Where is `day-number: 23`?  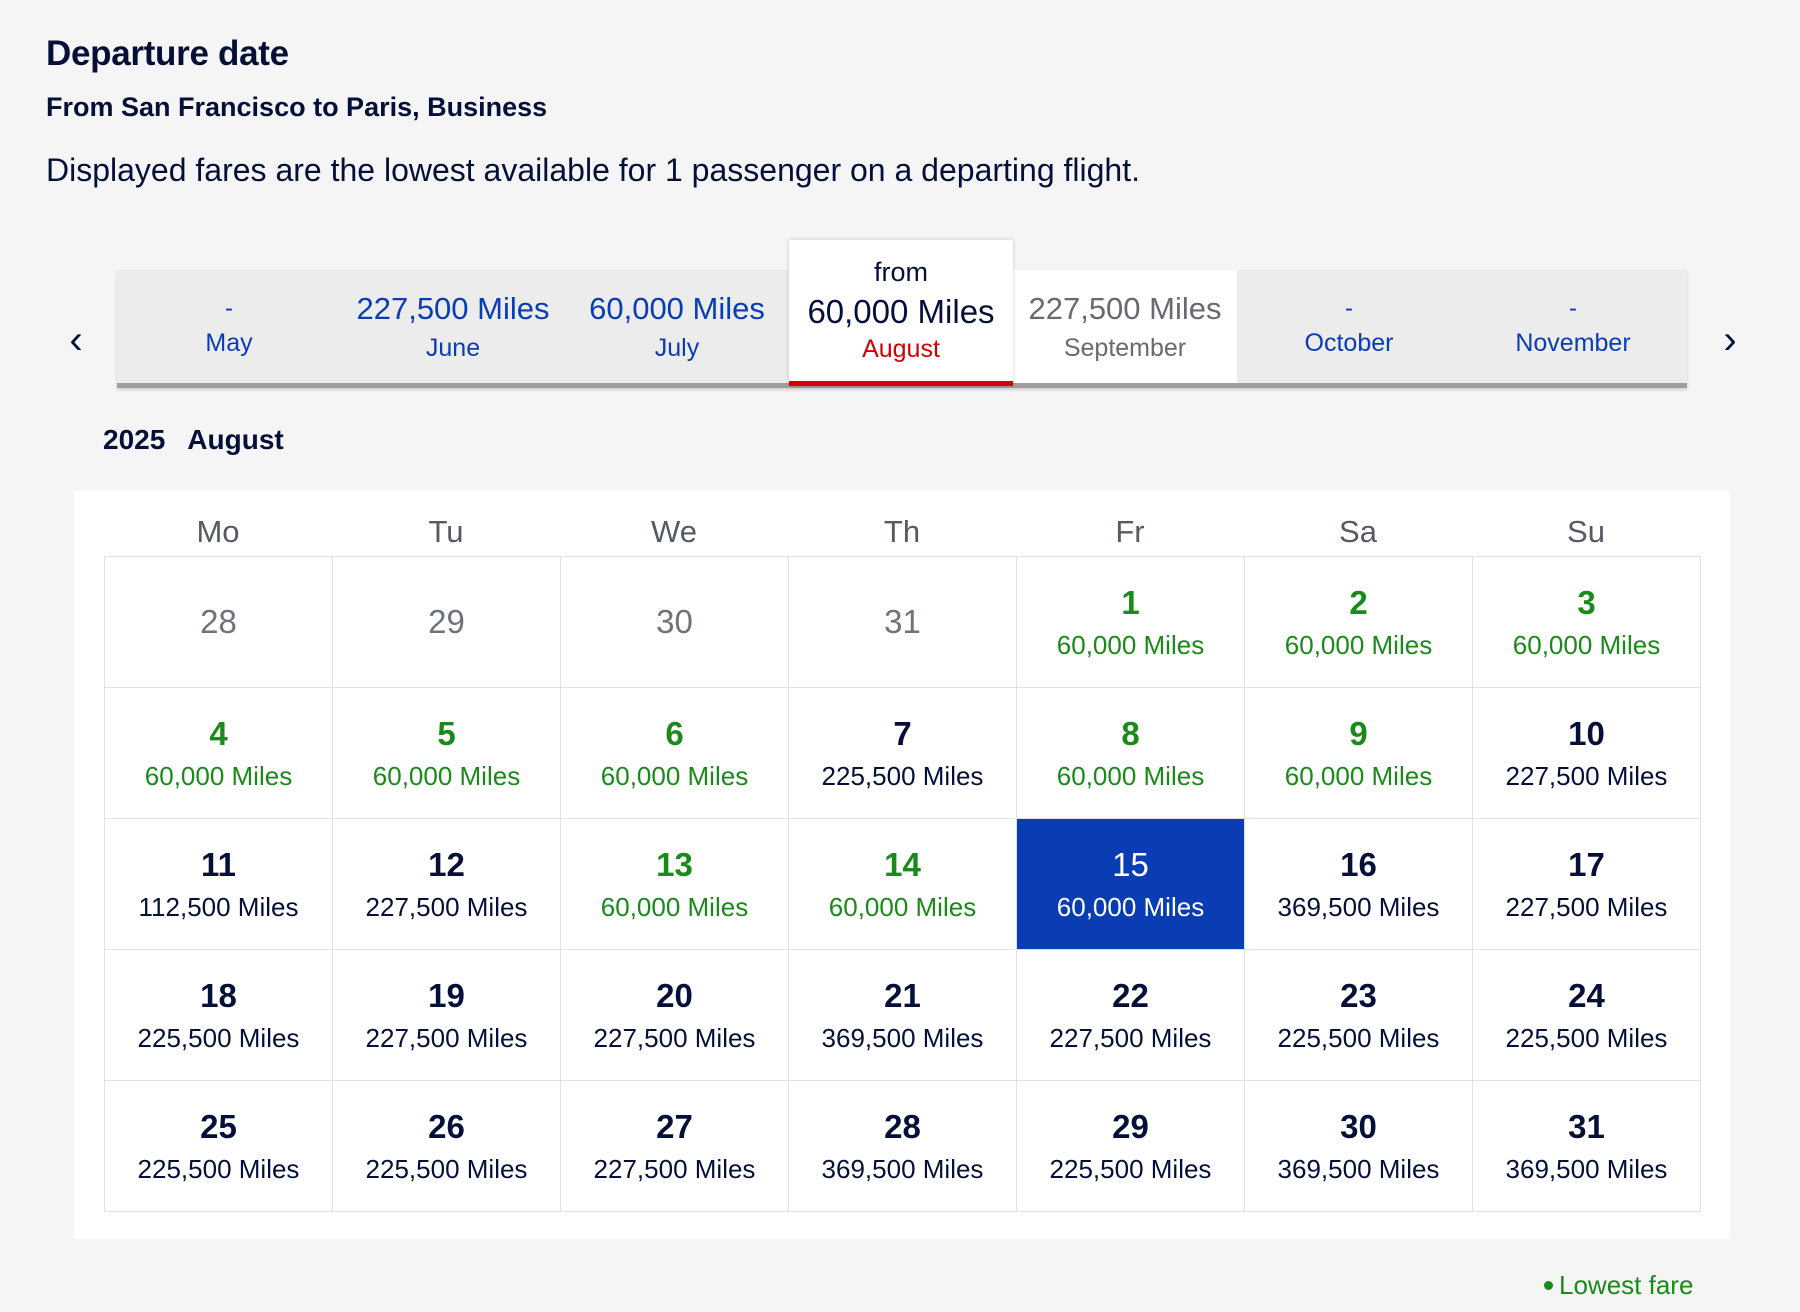
day-number: 23 is located at coordinates (1358, 995).